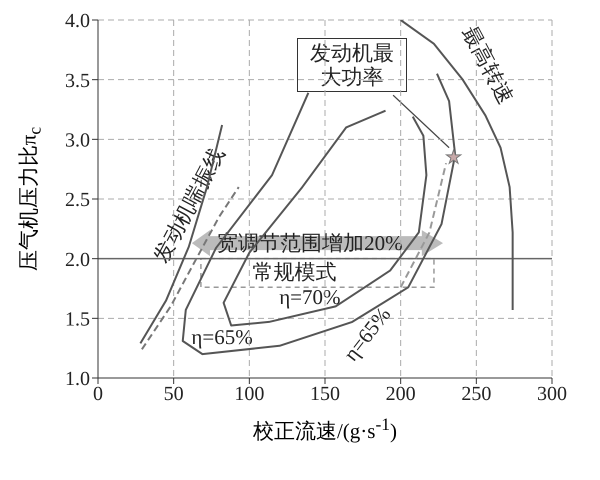 The image size is (600, 480). I want to click on y-tick-label: 4.0, so click(77, 21).